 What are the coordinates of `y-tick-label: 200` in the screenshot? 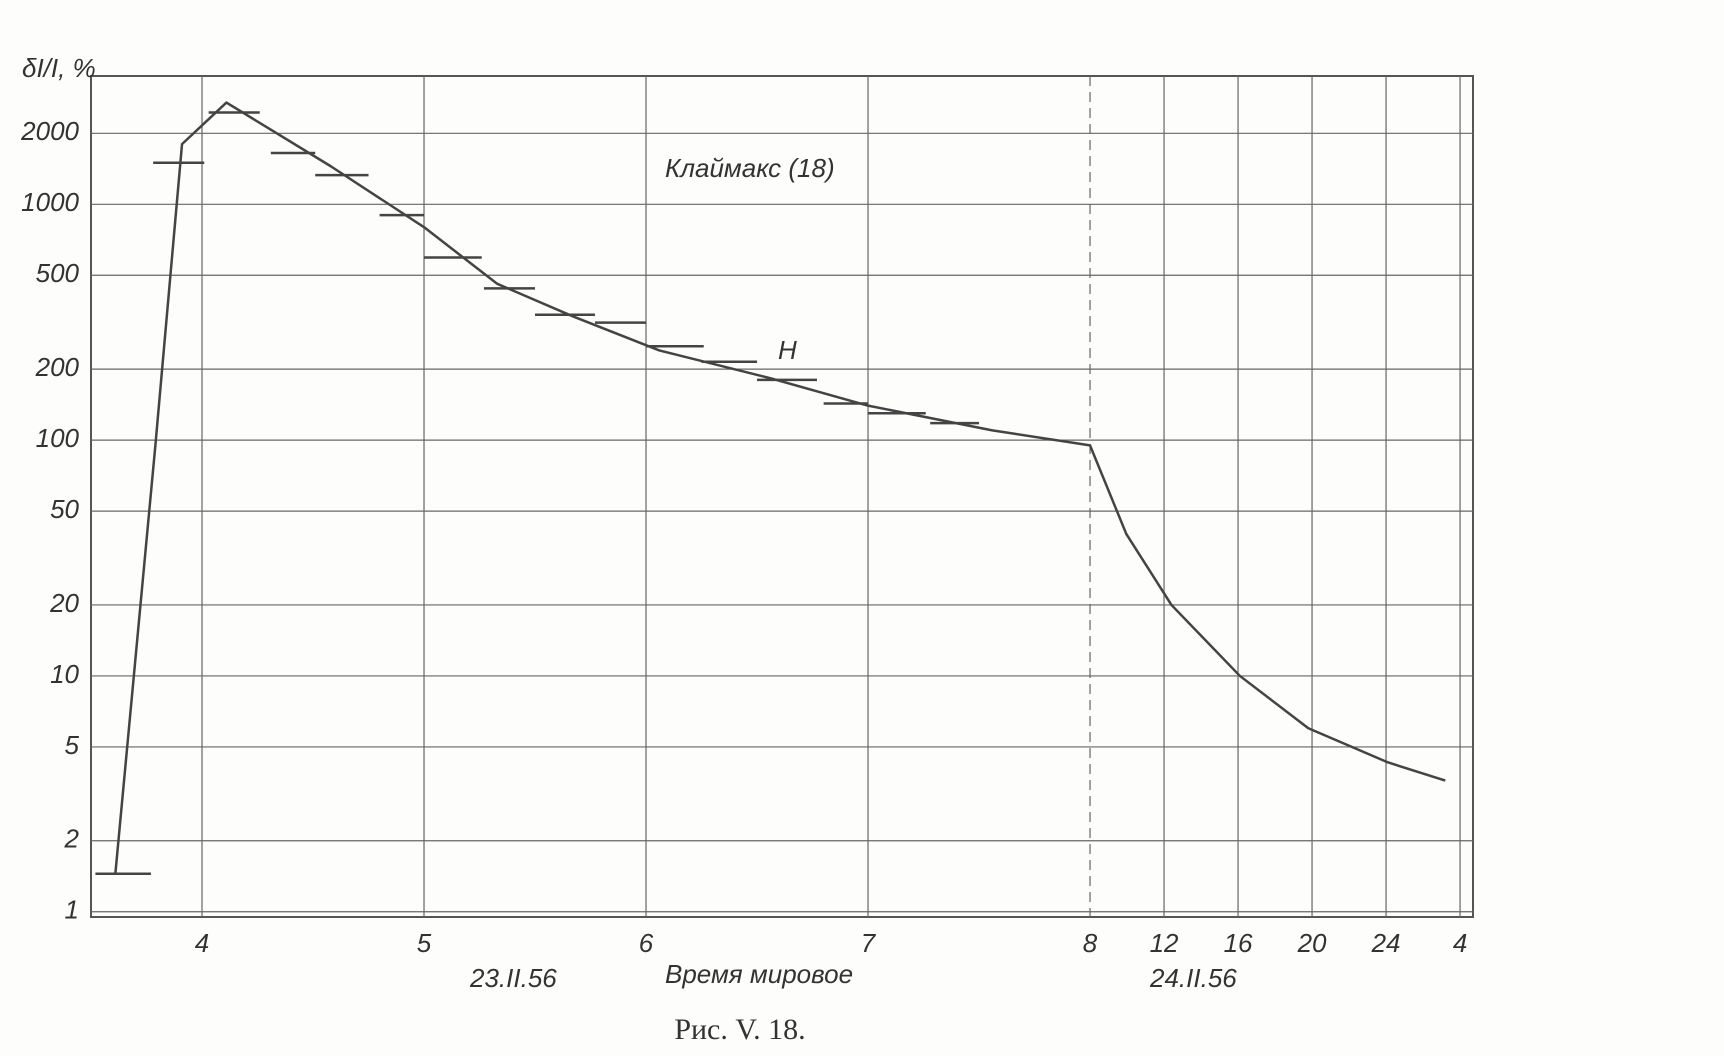 It's located at (57, 367).